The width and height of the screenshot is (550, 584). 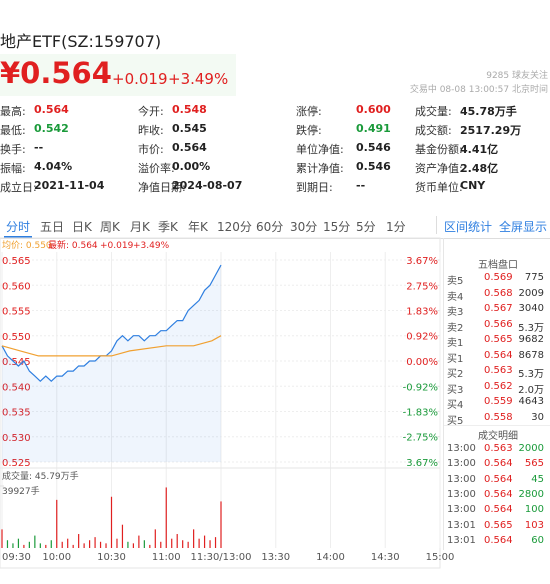 What do you see at coordinates (82, 227) in the screenshot?
I see `tab: 日K` at bounding box center [82, 227].